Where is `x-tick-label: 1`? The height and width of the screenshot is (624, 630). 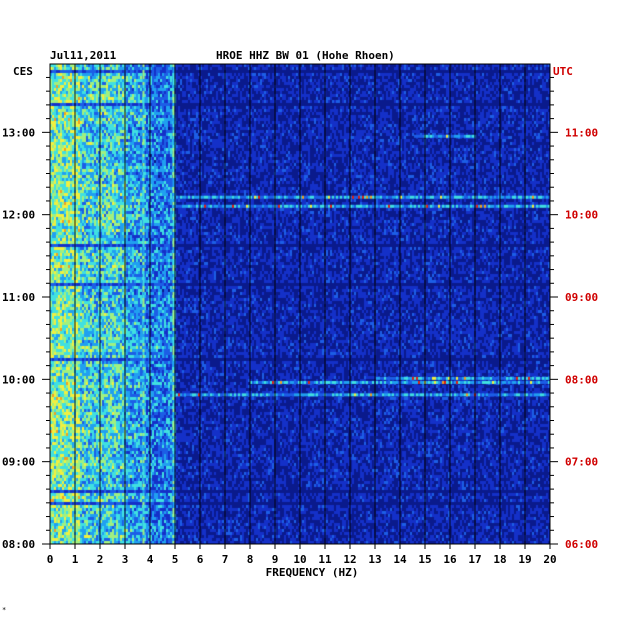
x-tick-label: 1 is located at coordinates (75, 559).